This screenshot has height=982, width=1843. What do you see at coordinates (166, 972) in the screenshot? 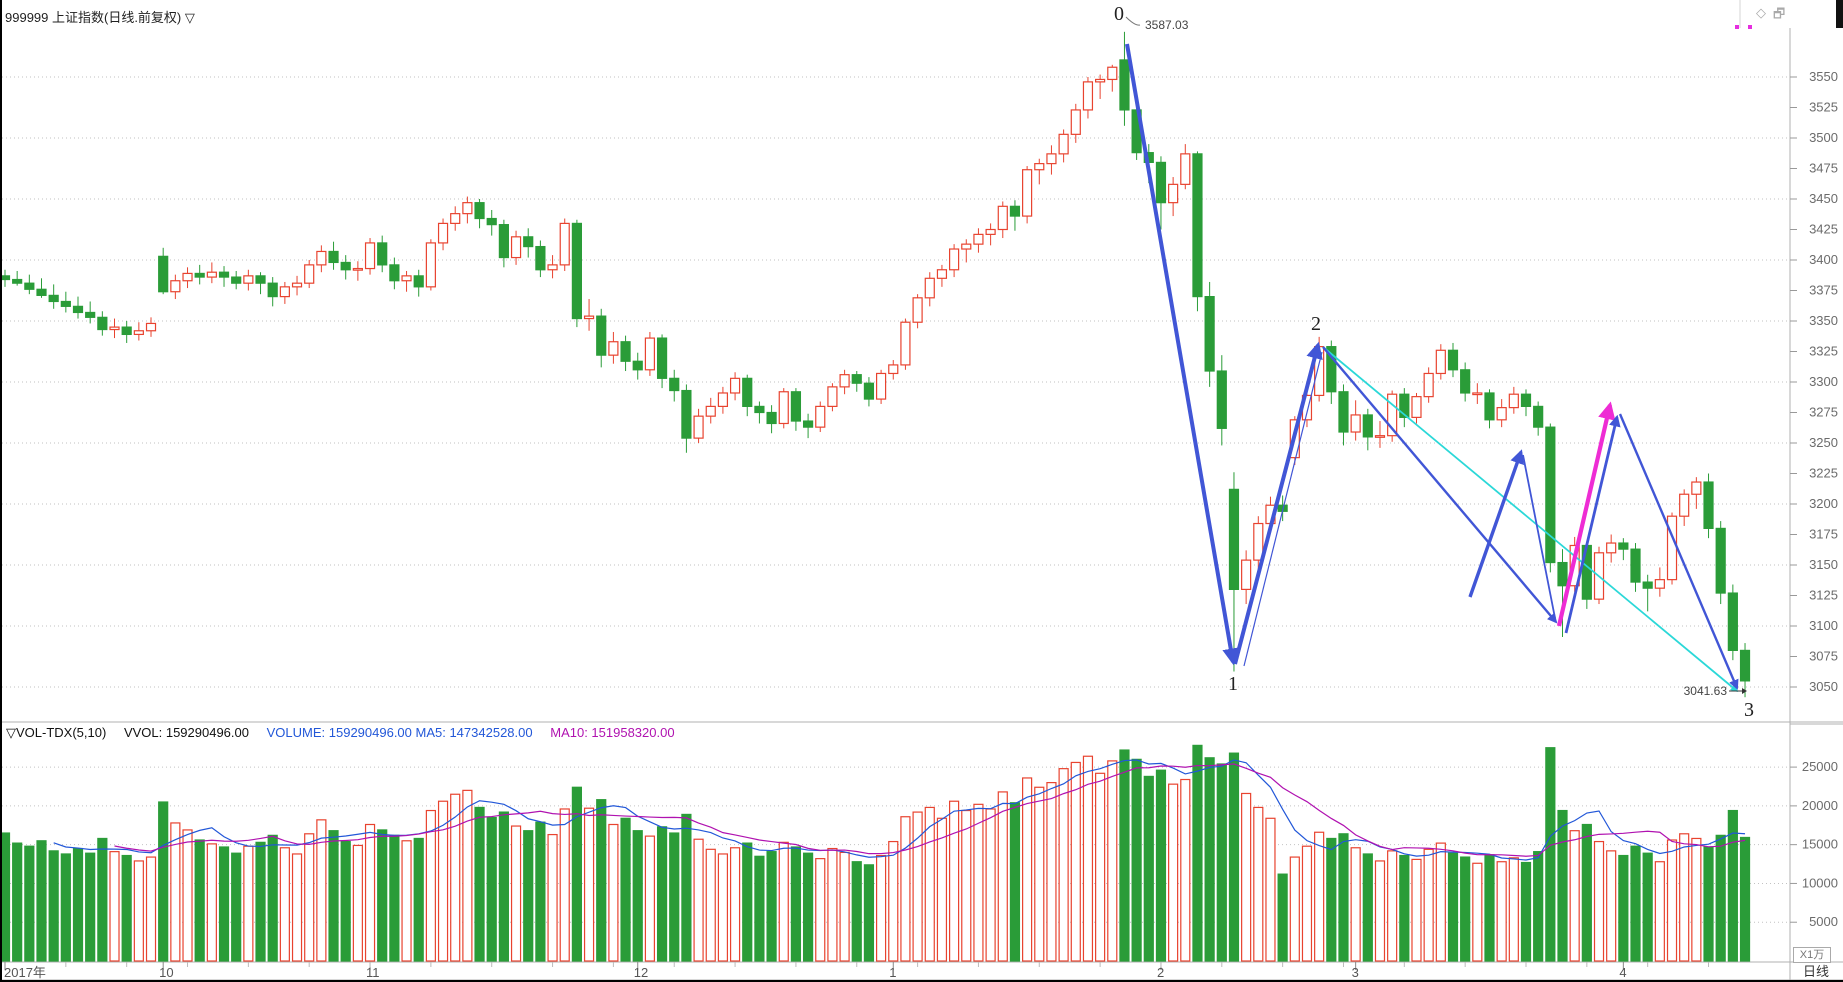
I see `month-label: 10` at bounding box center [166, 972].